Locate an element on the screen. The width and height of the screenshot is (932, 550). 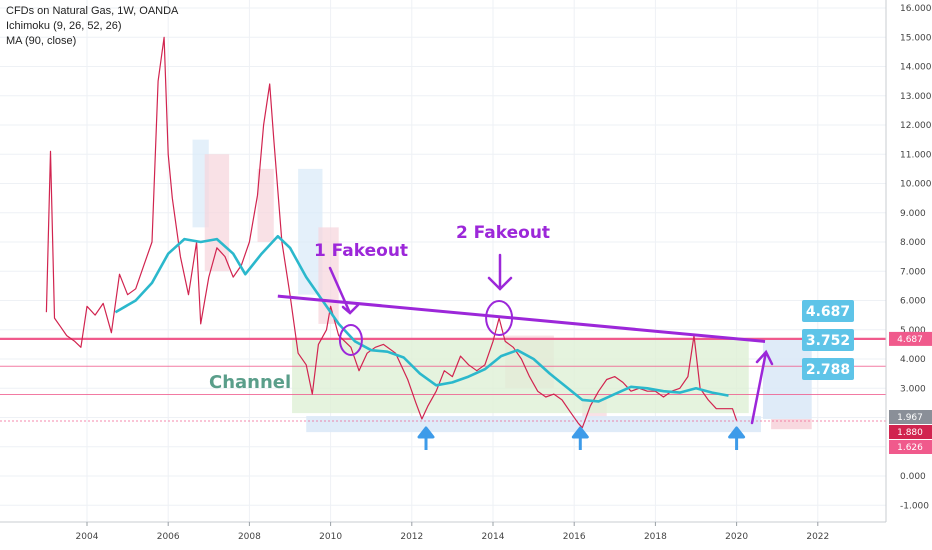
y-tick-label: 15.000 is located at coordinates (916, 38).